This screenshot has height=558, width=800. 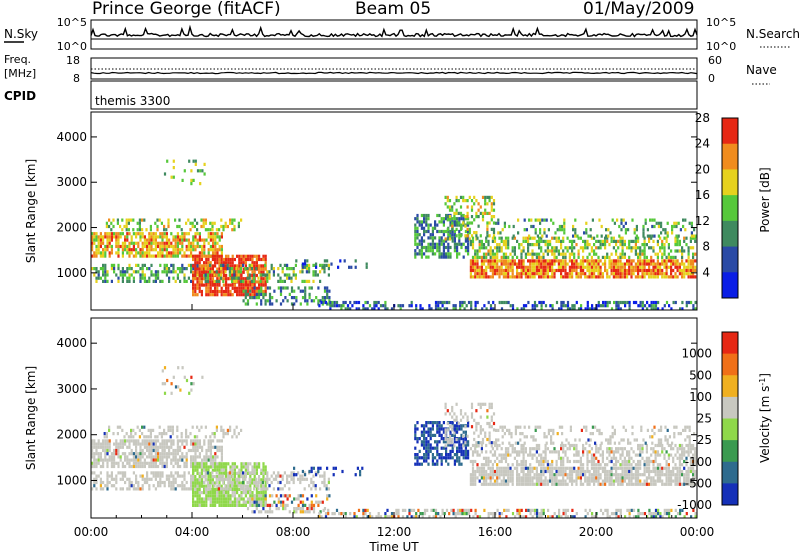 I want to click on colorbar-swatch, so click(x=730, y=131).